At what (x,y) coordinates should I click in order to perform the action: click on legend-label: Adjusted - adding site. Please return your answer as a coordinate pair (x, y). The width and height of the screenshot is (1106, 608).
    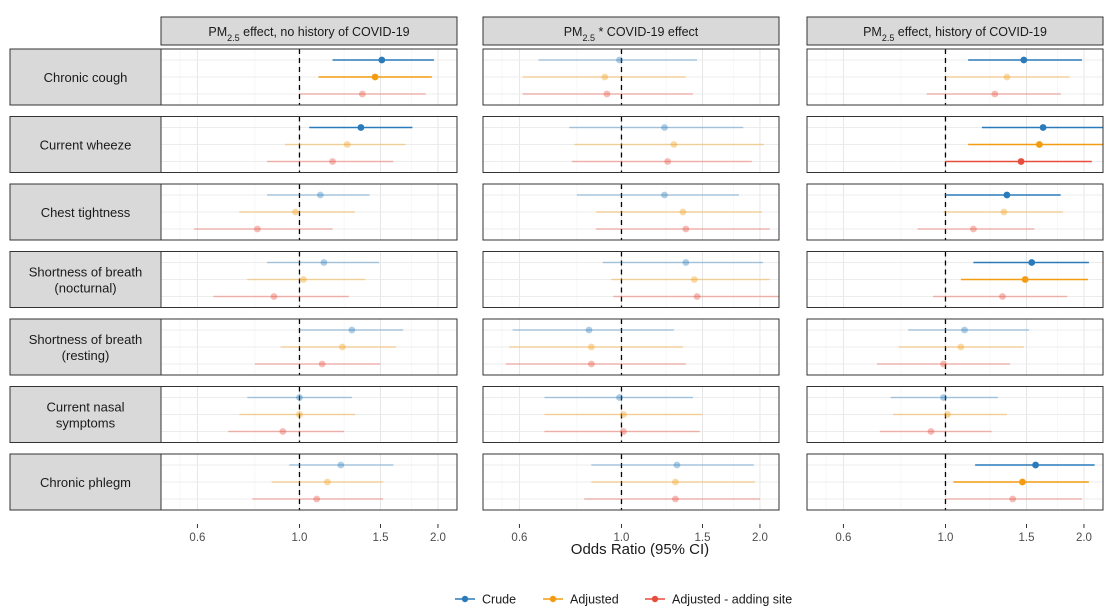
    Looking at the image, I should click on (732, 600).